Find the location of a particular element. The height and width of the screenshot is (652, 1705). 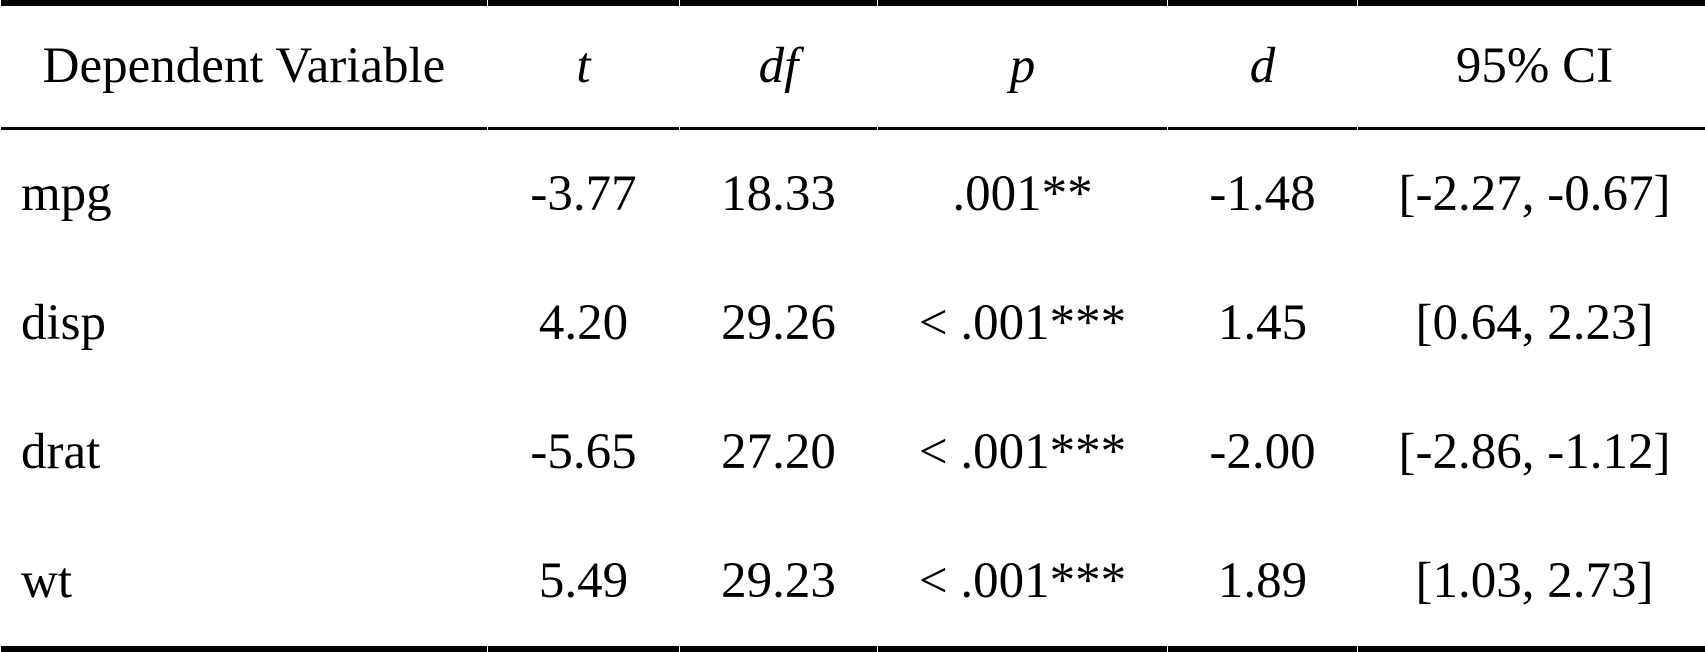

column-header-dependent-variable: Dependent Variable is located at coordinates (244, 65).